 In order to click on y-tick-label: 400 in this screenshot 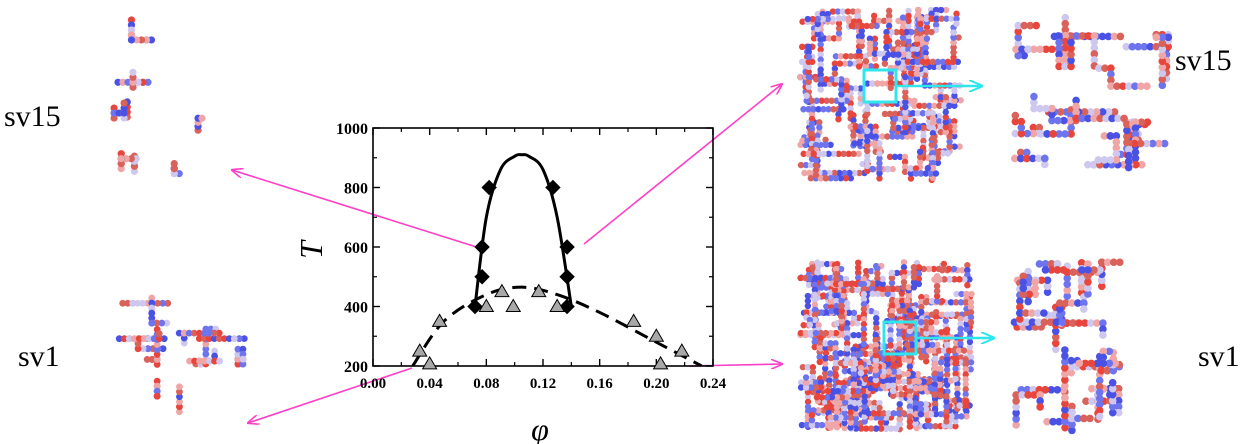, I will do `click(356, 308)`.